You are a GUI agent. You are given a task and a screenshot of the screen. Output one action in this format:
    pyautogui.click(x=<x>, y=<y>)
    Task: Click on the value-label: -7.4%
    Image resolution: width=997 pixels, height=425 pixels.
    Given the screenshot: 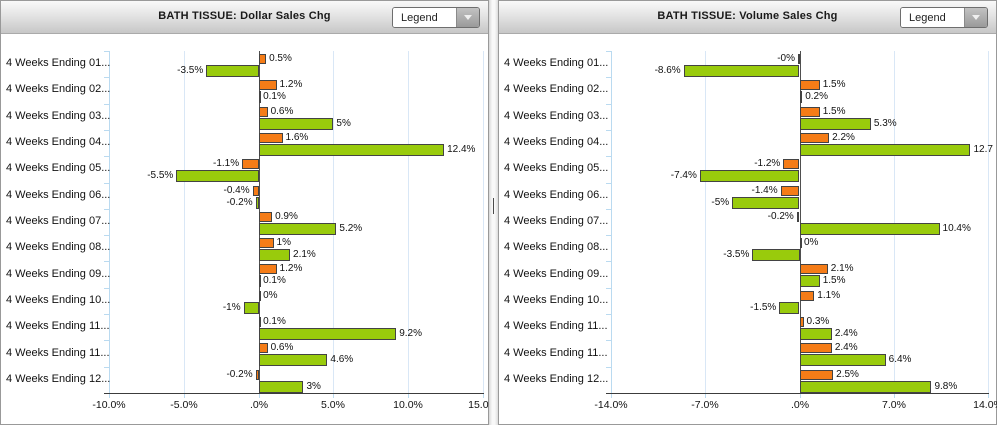 What is the action you would take?
    pyautogui.click(x=683, y=175)
    